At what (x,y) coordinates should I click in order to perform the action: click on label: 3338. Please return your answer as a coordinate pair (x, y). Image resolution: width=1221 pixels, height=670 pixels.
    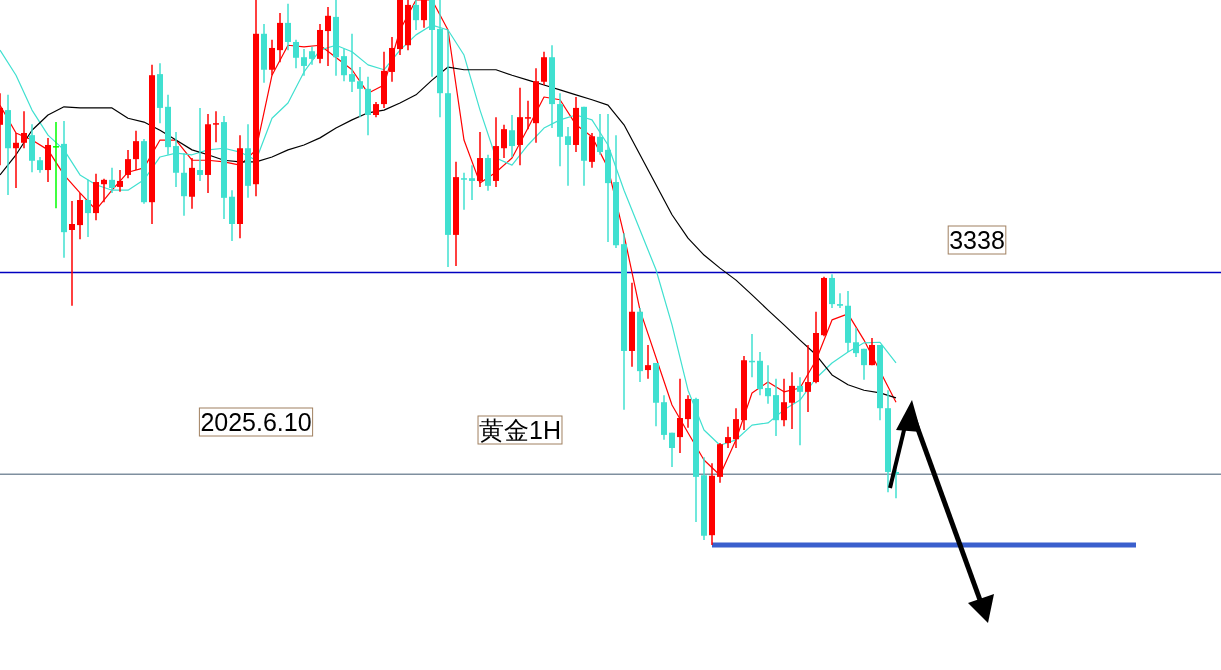
    Looking at the image, I should click on (977, 240).